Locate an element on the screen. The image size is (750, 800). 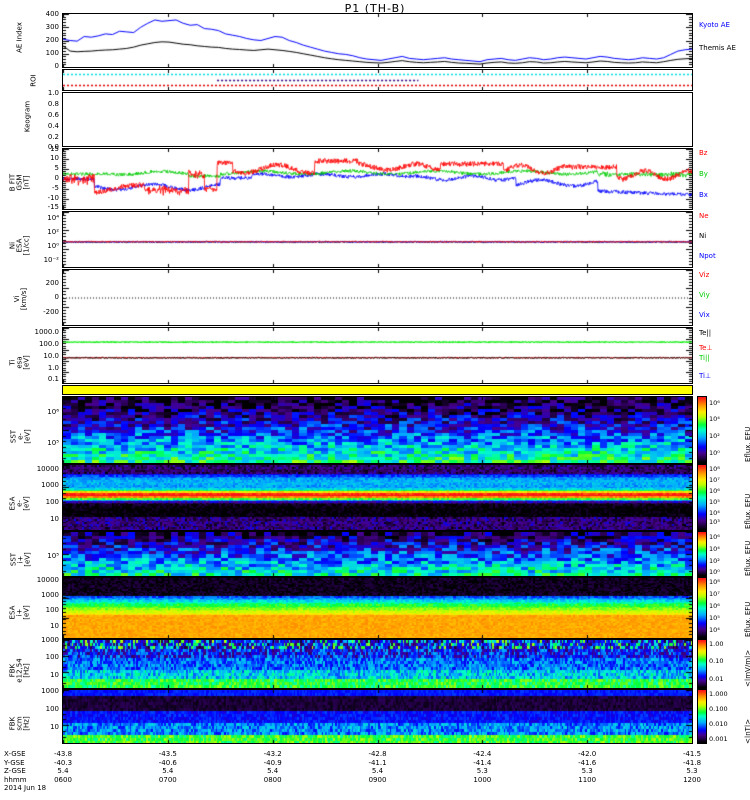
esae-ytick-3: 10 is located at coordinates (54, 519).